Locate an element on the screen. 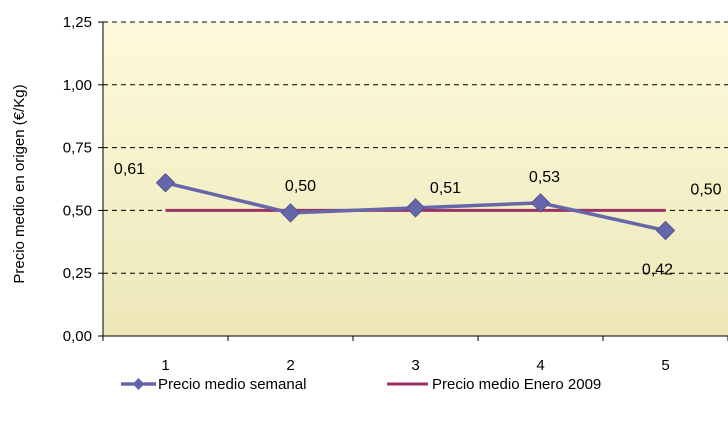  reference-data-label: 0,50 is located at coordinates (705, 189).